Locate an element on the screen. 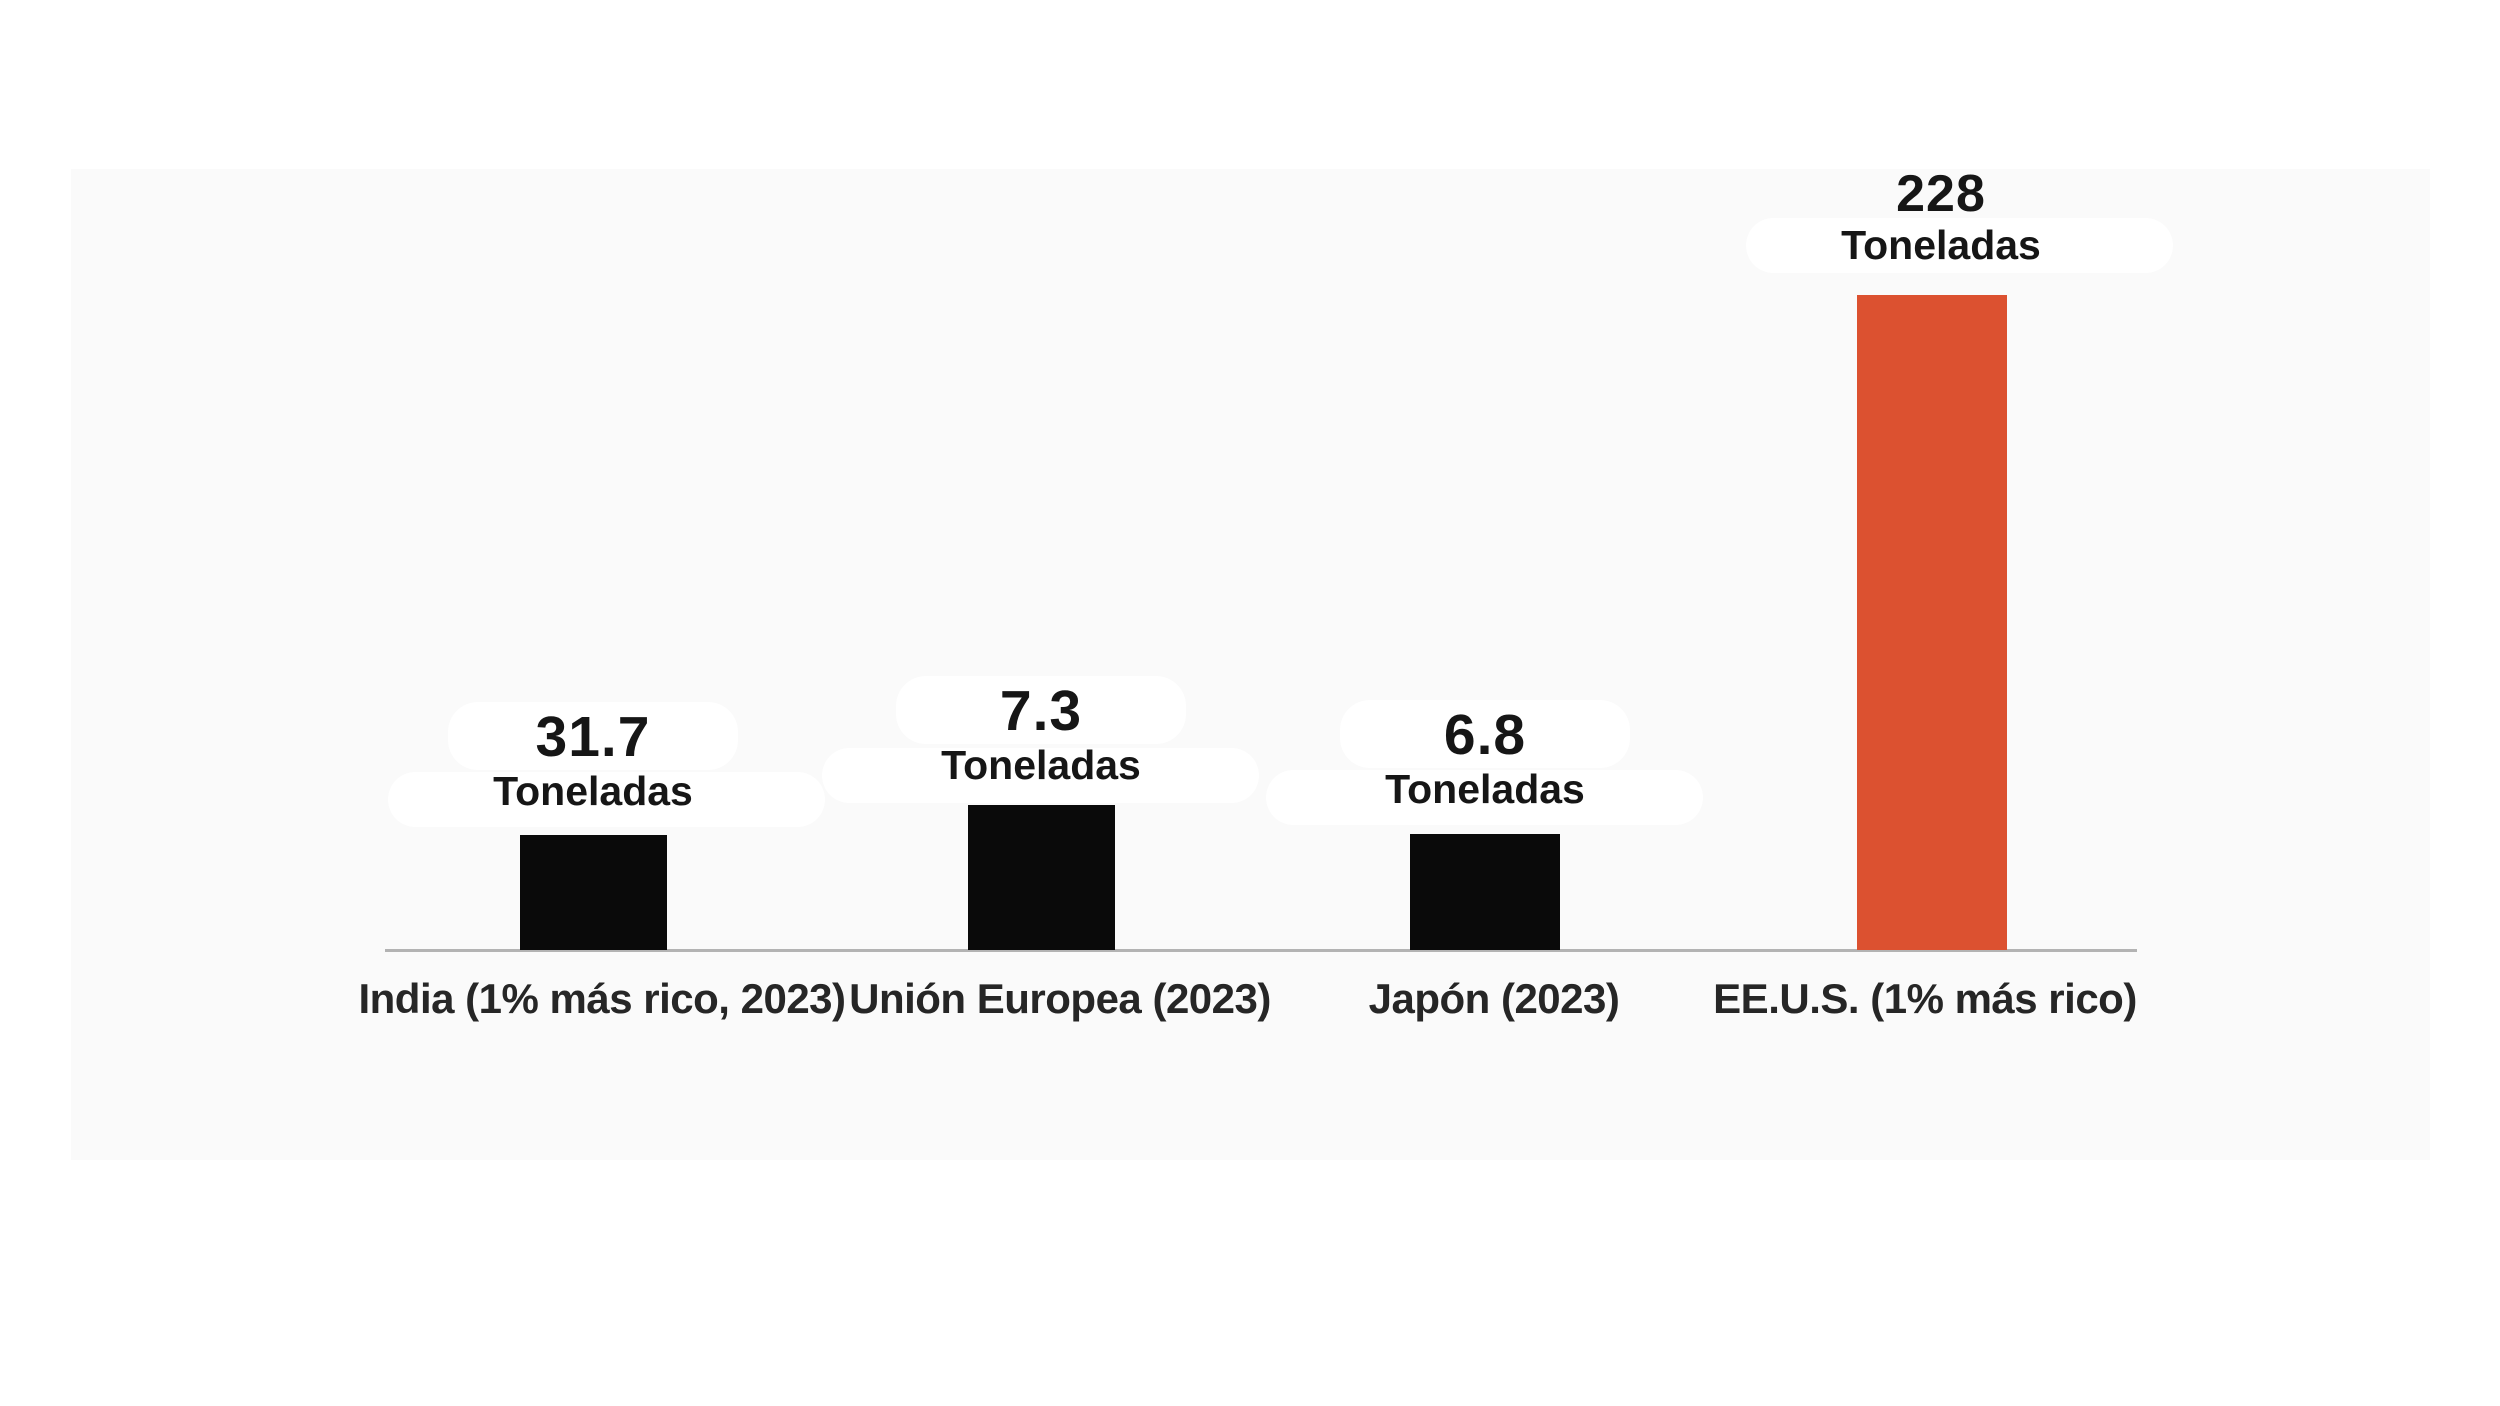 This screenshot has height=1406, width=2500. x-axis-baseline is located at coordinates (1261, 950).